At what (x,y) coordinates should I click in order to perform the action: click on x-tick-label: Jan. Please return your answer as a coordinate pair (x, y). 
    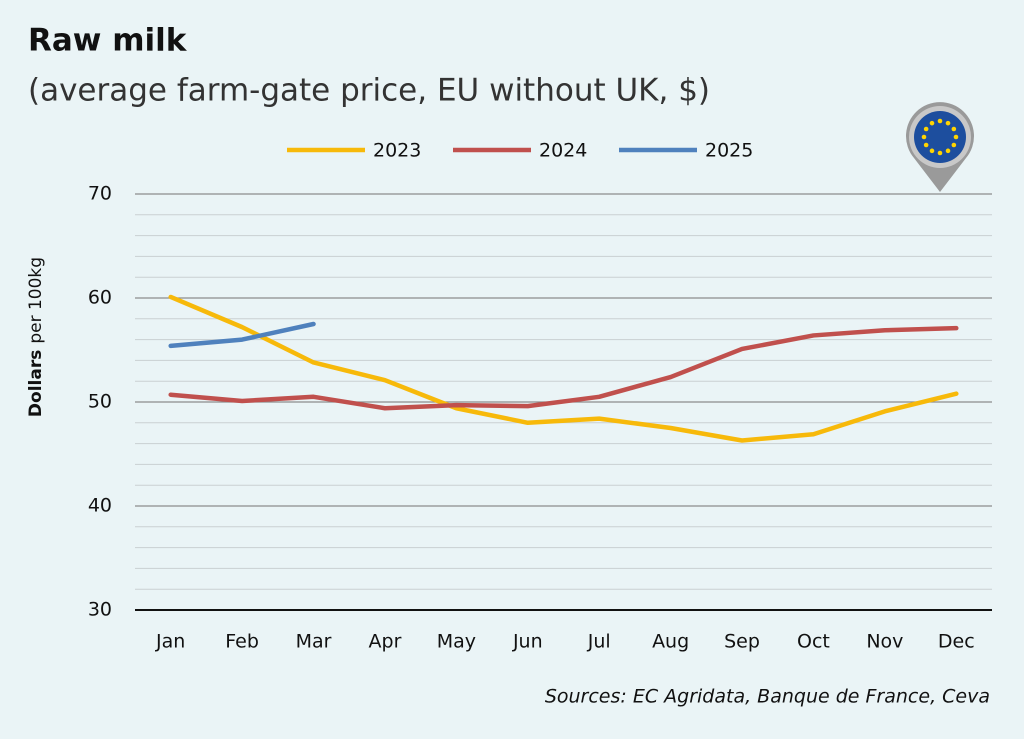
    Looking at the image, I should click on (170, 642).